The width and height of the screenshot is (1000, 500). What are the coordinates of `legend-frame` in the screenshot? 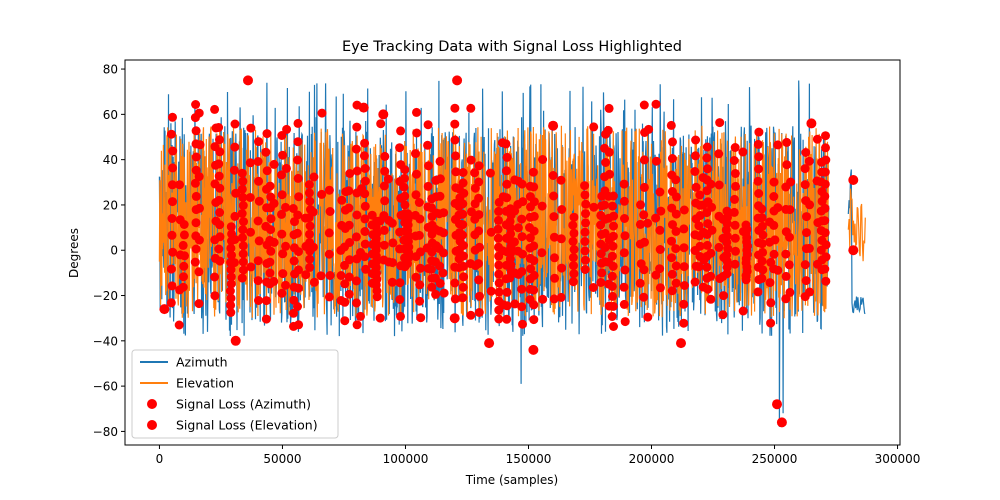 It's located at (235, 394).